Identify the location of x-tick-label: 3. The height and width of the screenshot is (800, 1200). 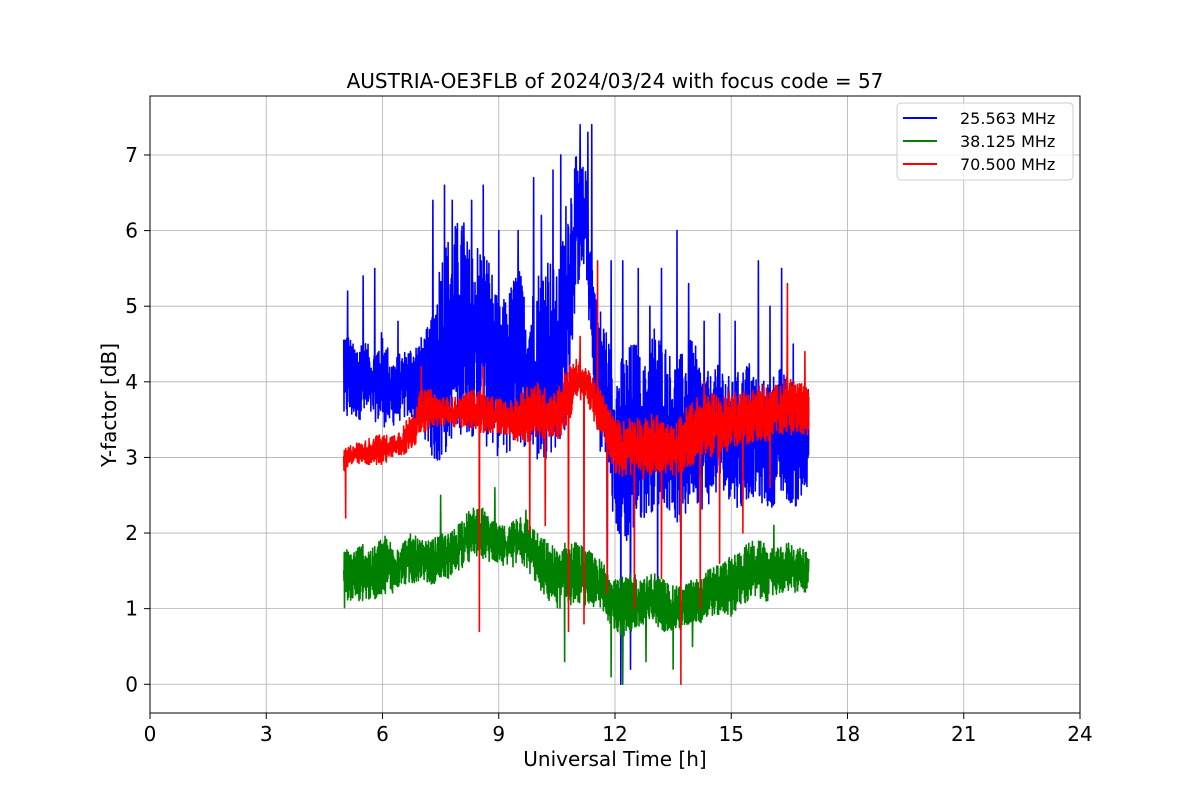
(266, 734).